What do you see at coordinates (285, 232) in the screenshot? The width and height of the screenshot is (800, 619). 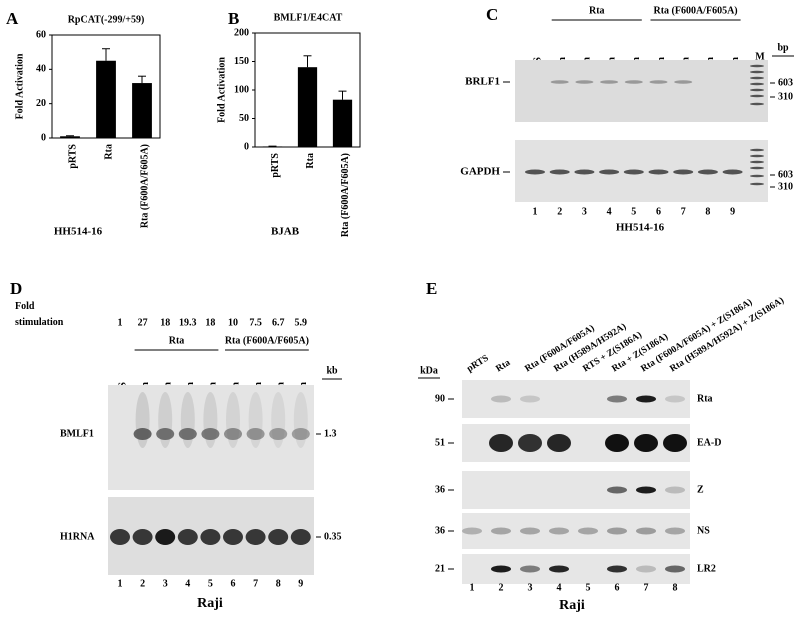 I see `x-axis-label: BJAB` at bounding box center [285, 232].